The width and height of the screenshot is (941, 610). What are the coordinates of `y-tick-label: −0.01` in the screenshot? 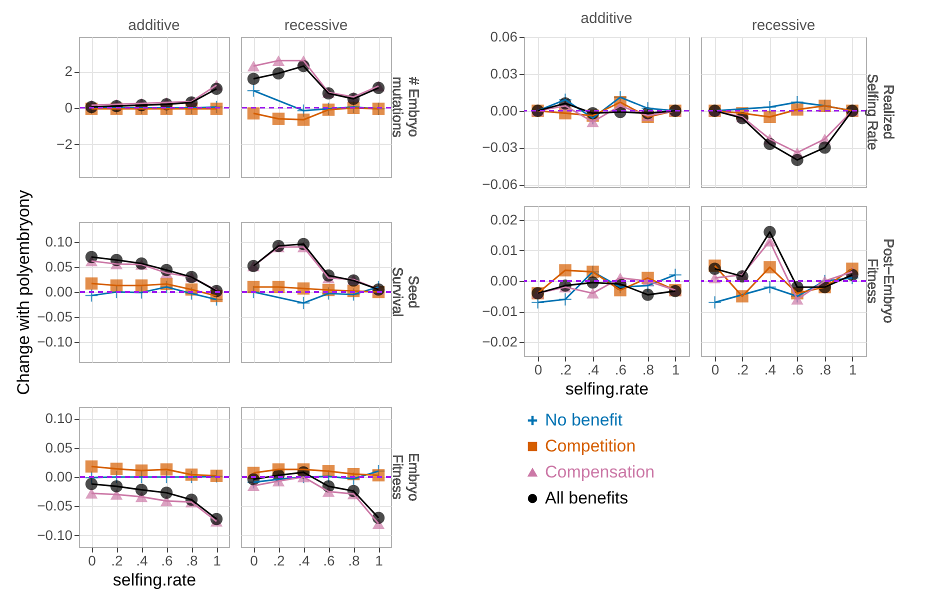 It's located at (500, 311).